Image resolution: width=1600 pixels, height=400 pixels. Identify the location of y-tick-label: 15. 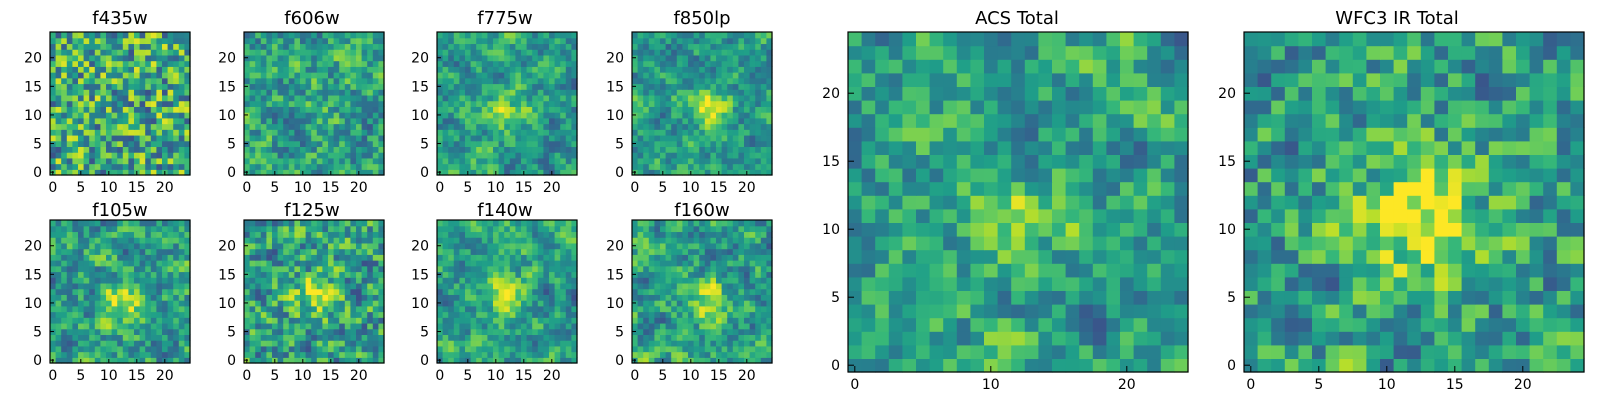
(33, 275).